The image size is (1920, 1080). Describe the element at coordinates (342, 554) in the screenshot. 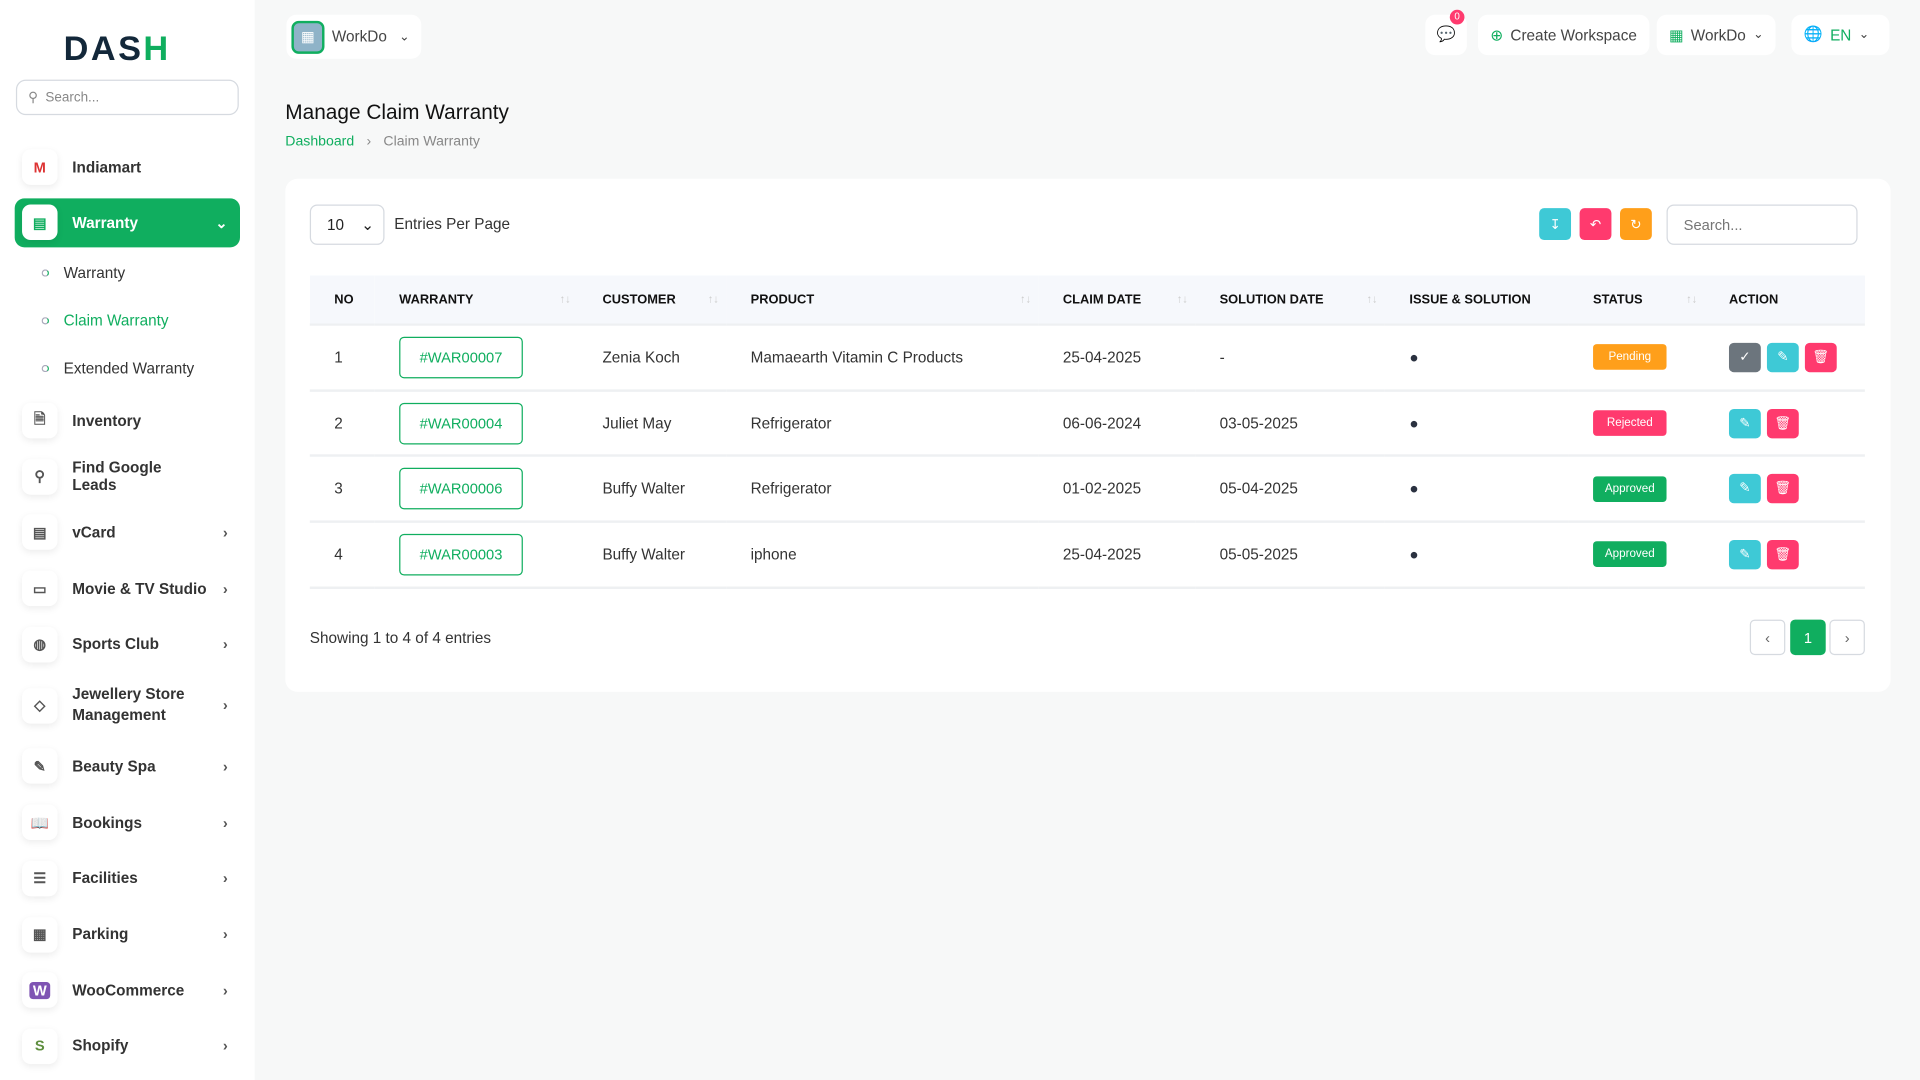

I see `cell-no: 4` at that location.